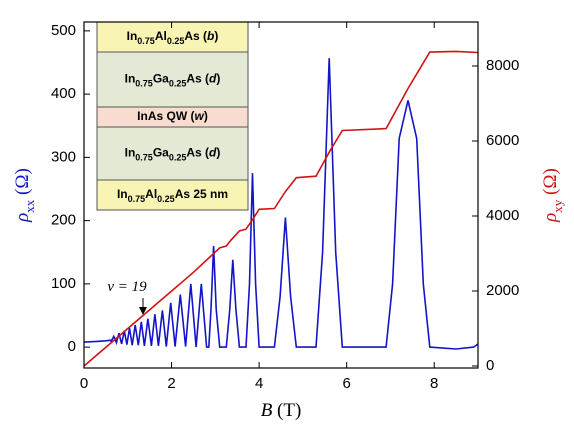 Image resolution: width=574 pixels, height=433 pixels. Describe the element at coordinates (490, 365) in the screenshot. I see `y2-tick-label: 0` at that location.